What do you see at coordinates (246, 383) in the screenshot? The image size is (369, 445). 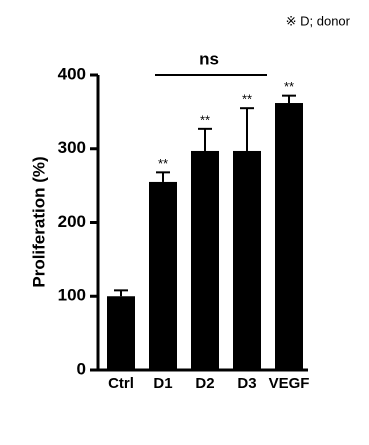 I see `x-tick-label: D3` at bounding box center [246, 383].